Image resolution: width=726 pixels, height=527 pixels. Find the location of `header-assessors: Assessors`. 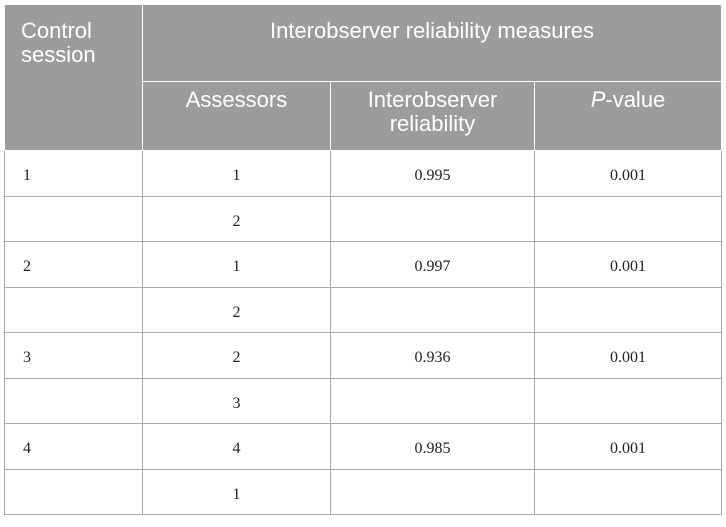

header-assessors: Assessors is located at coordinates (236, 116).